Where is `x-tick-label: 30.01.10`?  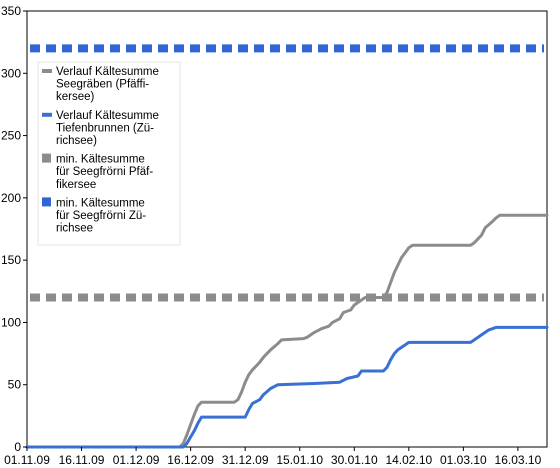
x-tick-label: 30.01.10 is located at coordinates (354, 460).